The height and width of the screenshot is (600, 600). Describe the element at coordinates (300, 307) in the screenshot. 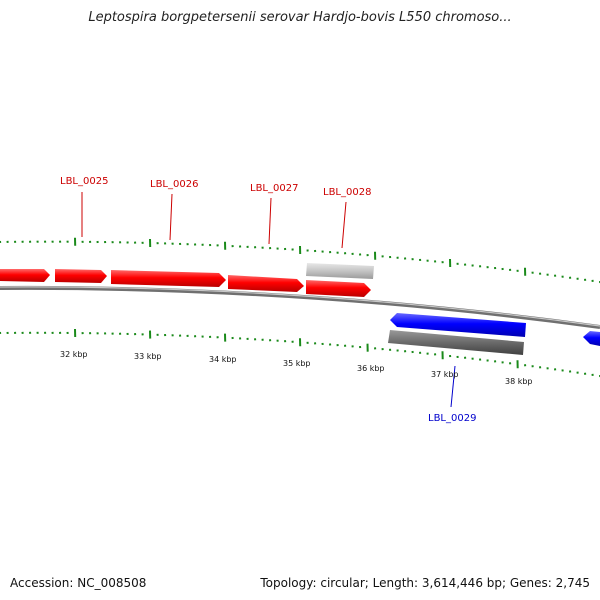

I see `backbone-arc` at that location.